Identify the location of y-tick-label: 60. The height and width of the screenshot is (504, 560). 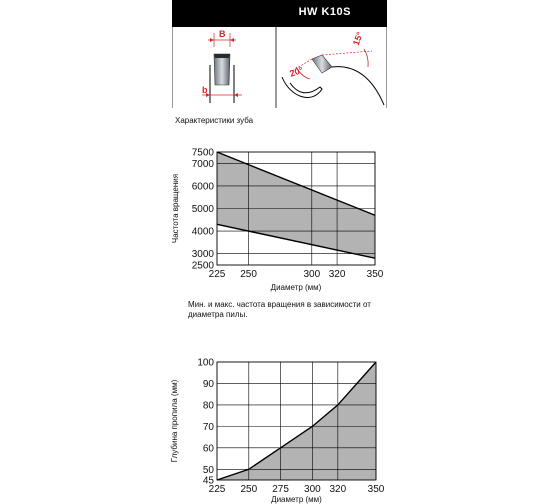
(209, 448).